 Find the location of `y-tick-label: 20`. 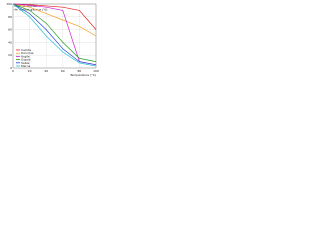

y-tick-label: 20 is located at coordinates (10, 55).